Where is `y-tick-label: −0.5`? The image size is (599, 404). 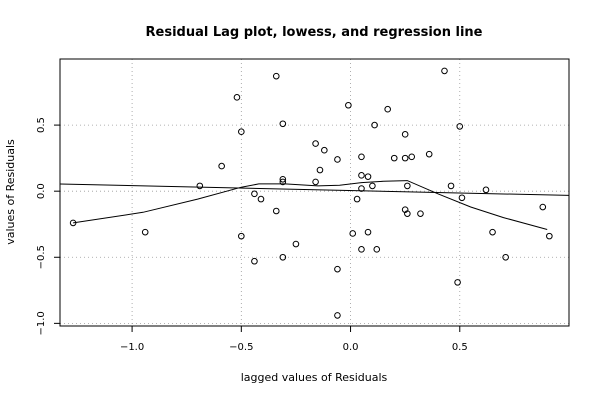 y-tick-label: −0.5 is located at coordinates (41, 257).